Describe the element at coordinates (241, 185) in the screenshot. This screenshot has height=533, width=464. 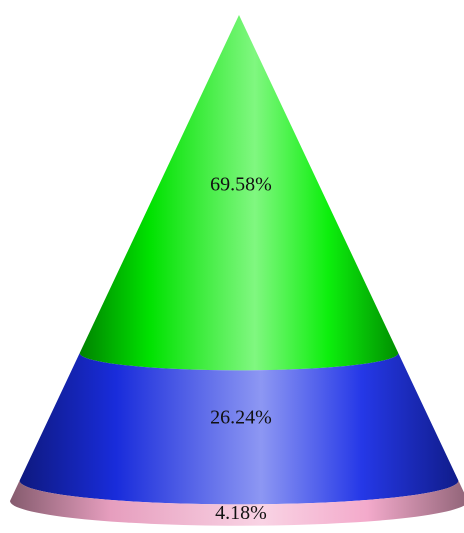
I see `segment-label-1: 69.58%` at that location.